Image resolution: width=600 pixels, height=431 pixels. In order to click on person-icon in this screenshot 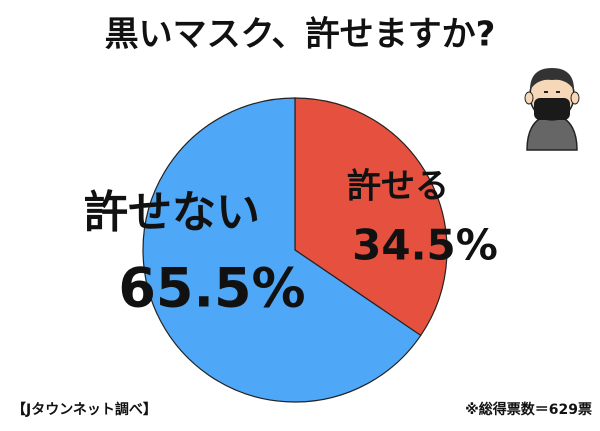, I will do `click(552, 109)`.